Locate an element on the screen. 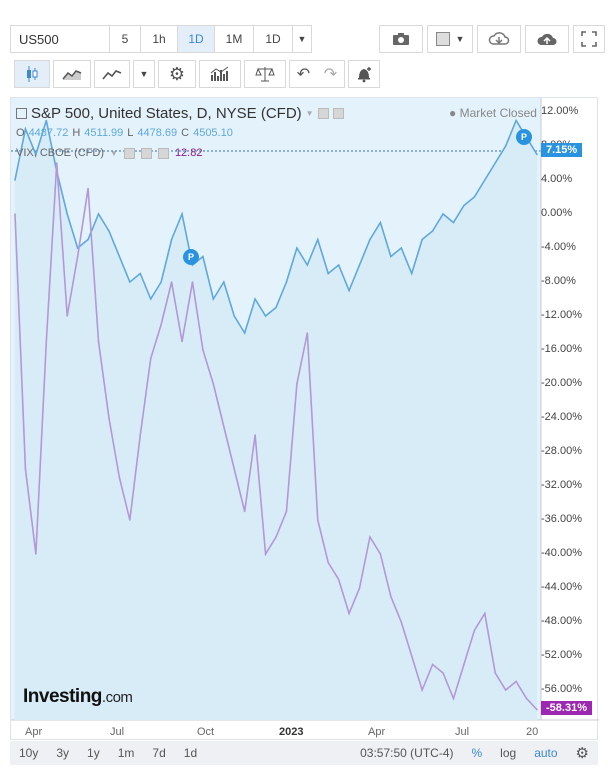 The width and height of the screenshot is (608, 779). range-10y: 10y is located at coordinates (29, 753).